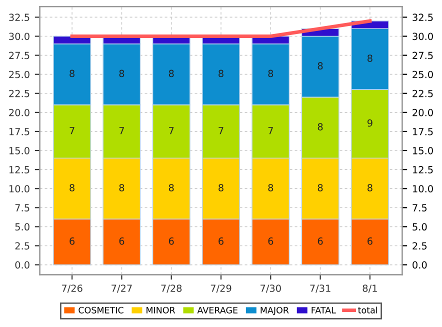 This screenshot has height=327, width=442. Describe the element at coordinates (22, 227) in the screenshot. I see `y-tick-label: 5.0` at that location.